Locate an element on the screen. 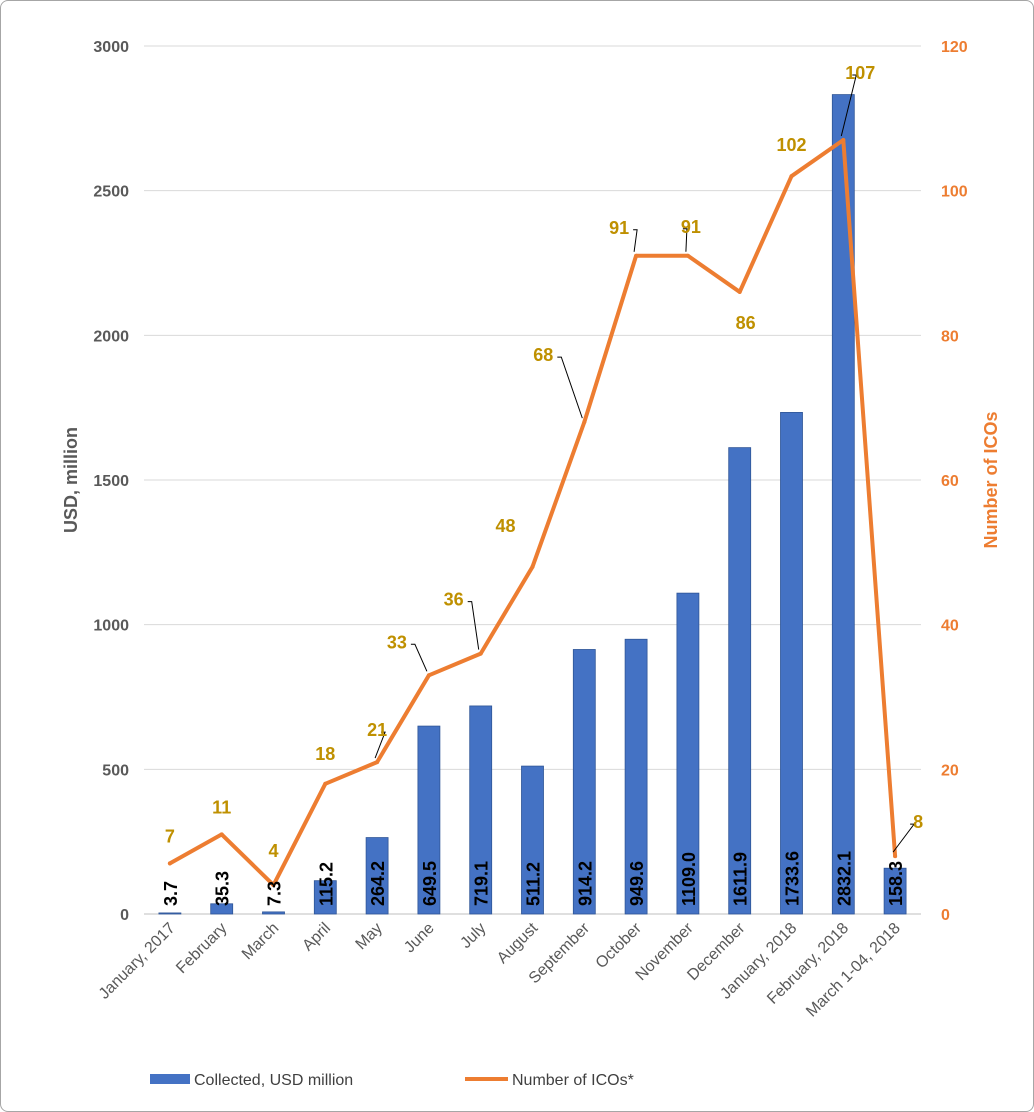 The height and width of the screenshot is (1112, 1034). line-value-label: 7 is located at coordinates (170, 836).